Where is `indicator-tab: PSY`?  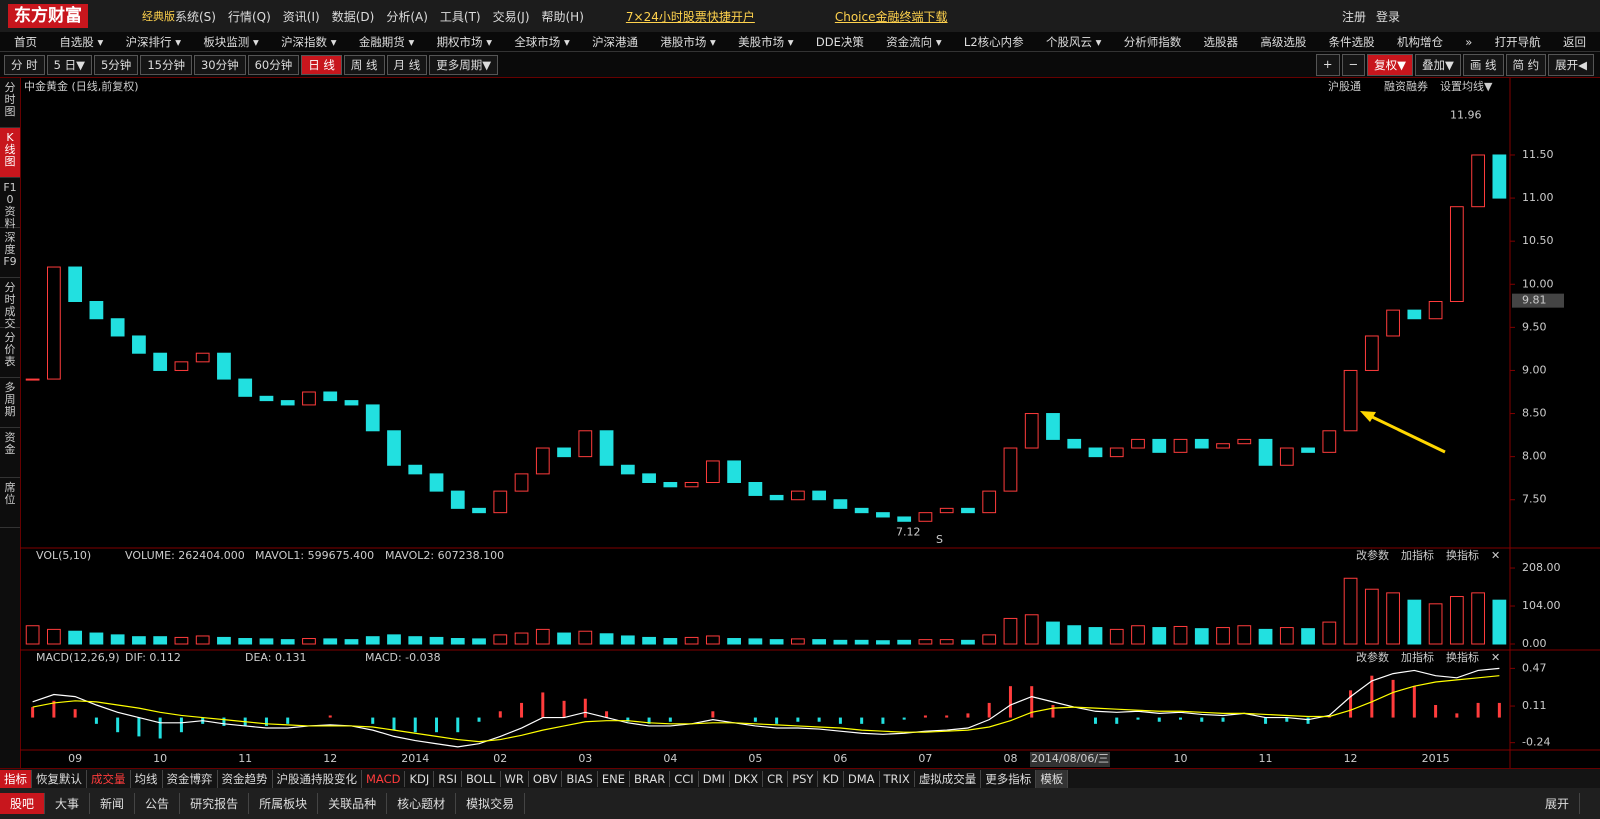
indicator-tab: PSY is located at coordinates (803, 778).